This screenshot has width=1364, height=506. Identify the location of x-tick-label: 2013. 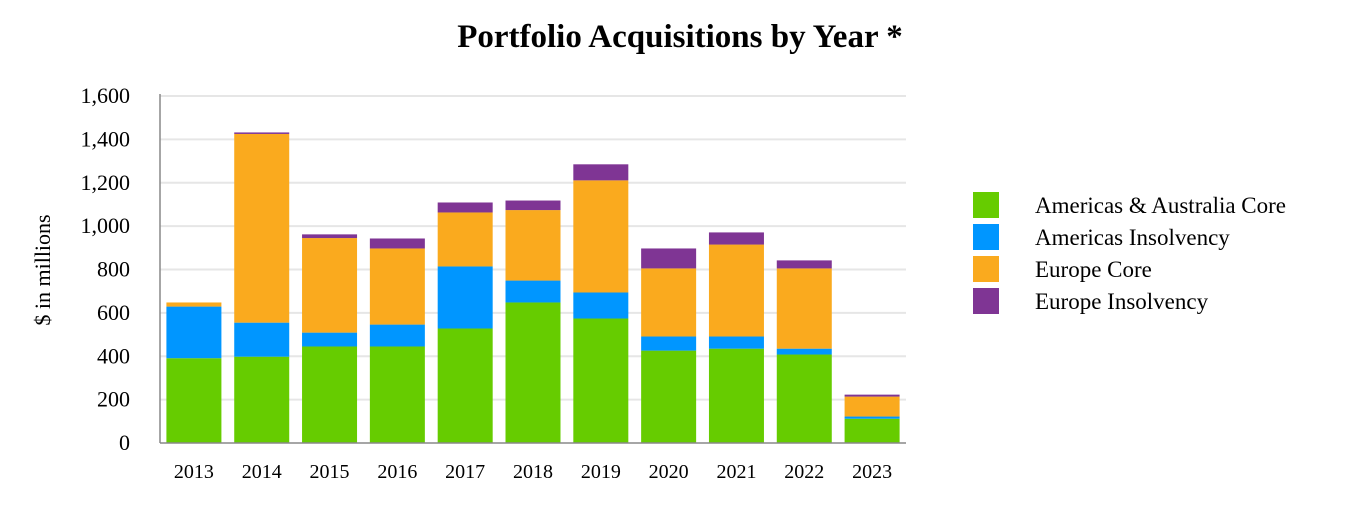
(194, 472).